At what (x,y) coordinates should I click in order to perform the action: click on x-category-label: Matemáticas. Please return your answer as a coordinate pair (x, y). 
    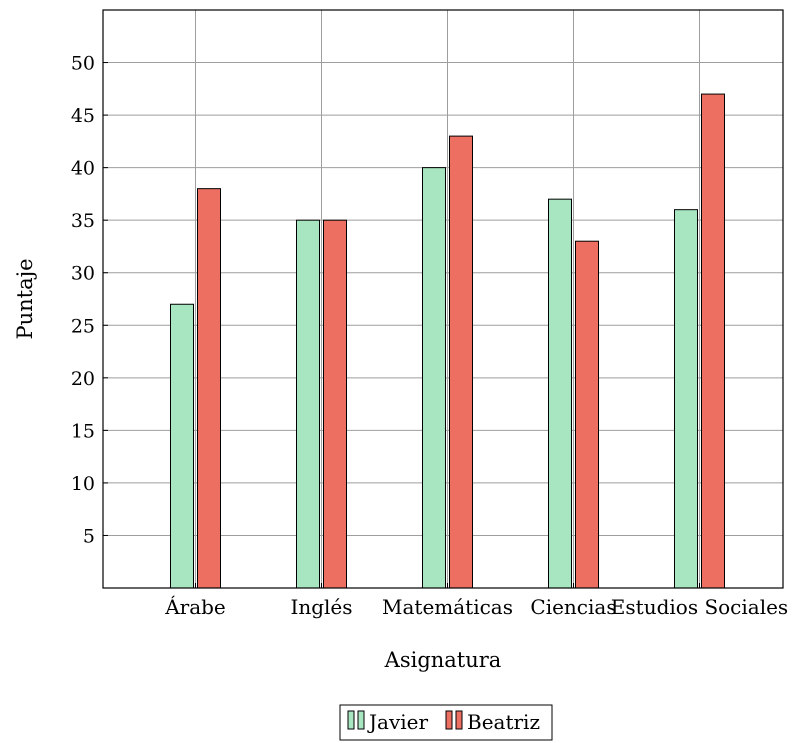
    Looking at the image, I should click on (447, 607).